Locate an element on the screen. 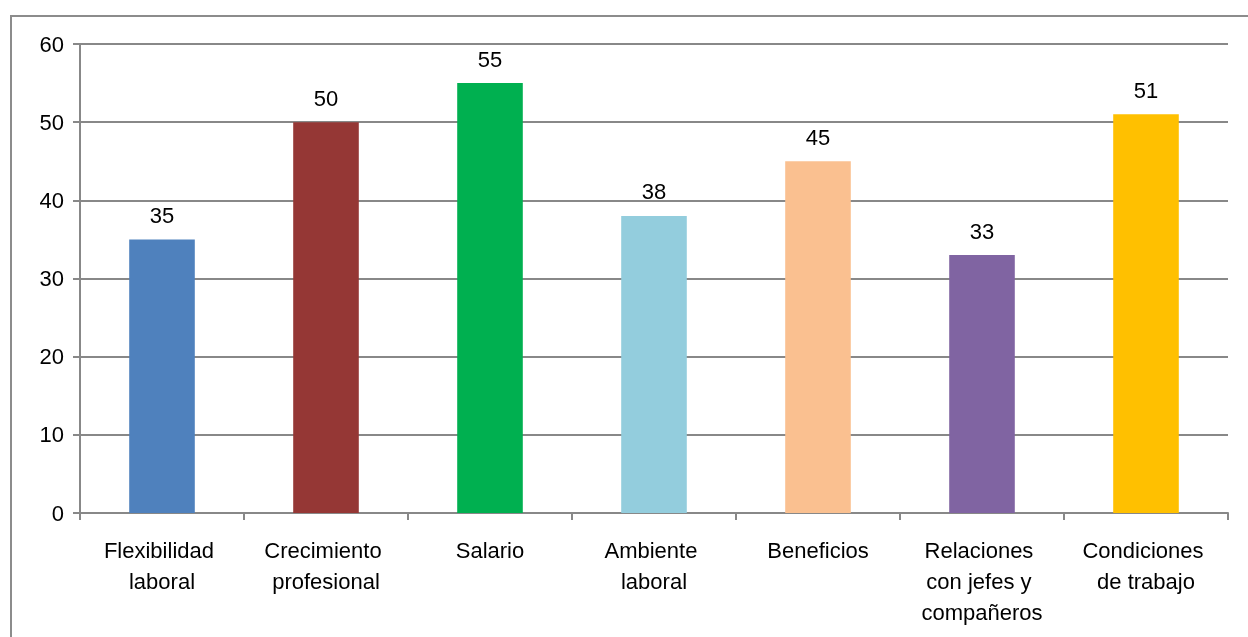 The width and height of the screenshot is (1248, 637). data-label: 50 is located at coordinates (326, 98).